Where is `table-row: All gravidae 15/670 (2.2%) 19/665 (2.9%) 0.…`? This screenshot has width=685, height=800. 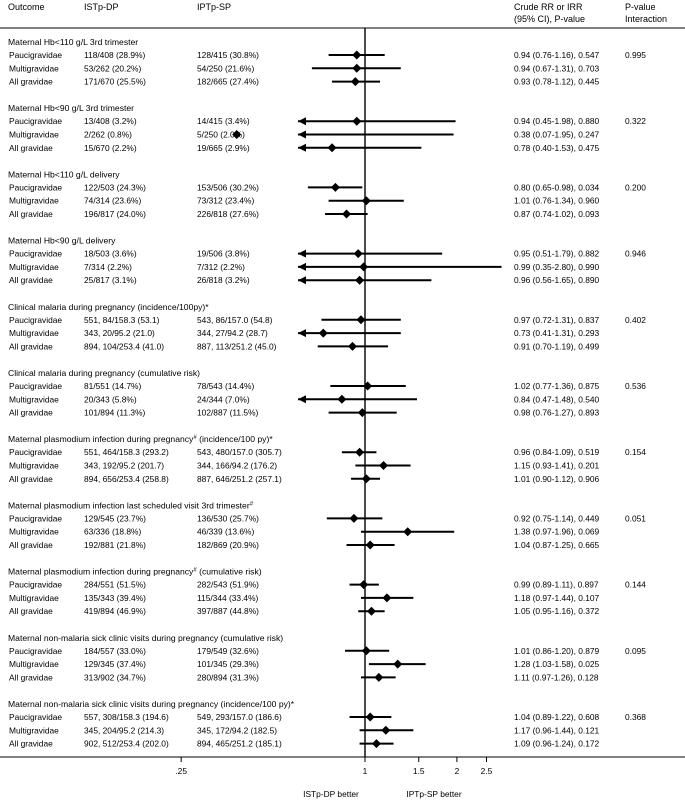 table-row: All gravidae 15/670 (2.2%) 19/665 (2.9%) 0.… is located at coordinates (304, 148).